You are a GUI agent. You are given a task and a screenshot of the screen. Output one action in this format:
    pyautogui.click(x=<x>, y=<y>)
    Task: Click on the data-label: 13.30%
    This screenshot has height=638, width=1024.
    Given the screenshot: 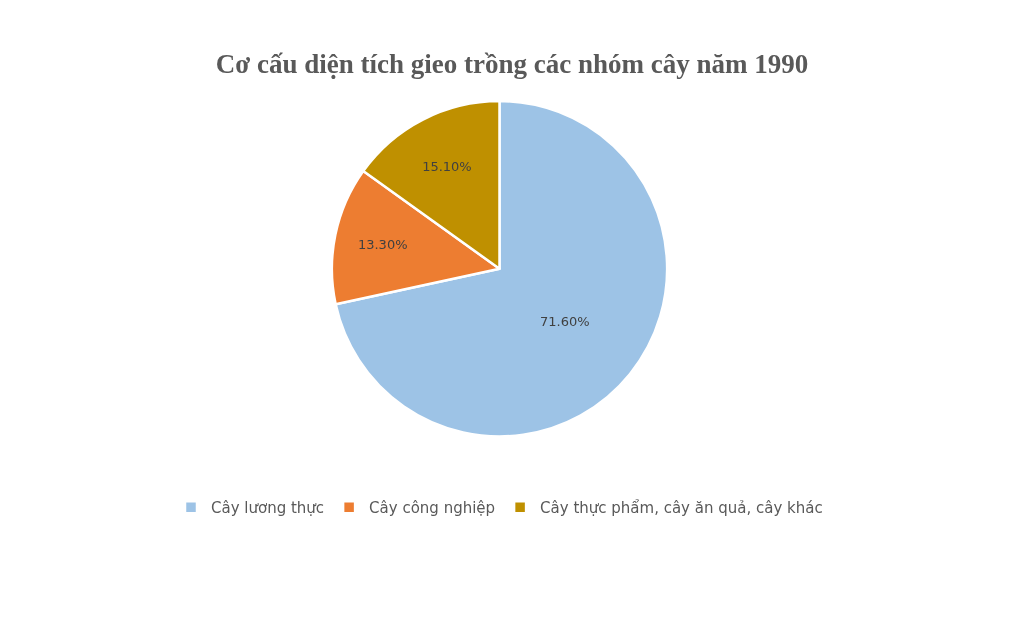 What is the action you would take?
    pyautogui.click(x=382, y=245)
    